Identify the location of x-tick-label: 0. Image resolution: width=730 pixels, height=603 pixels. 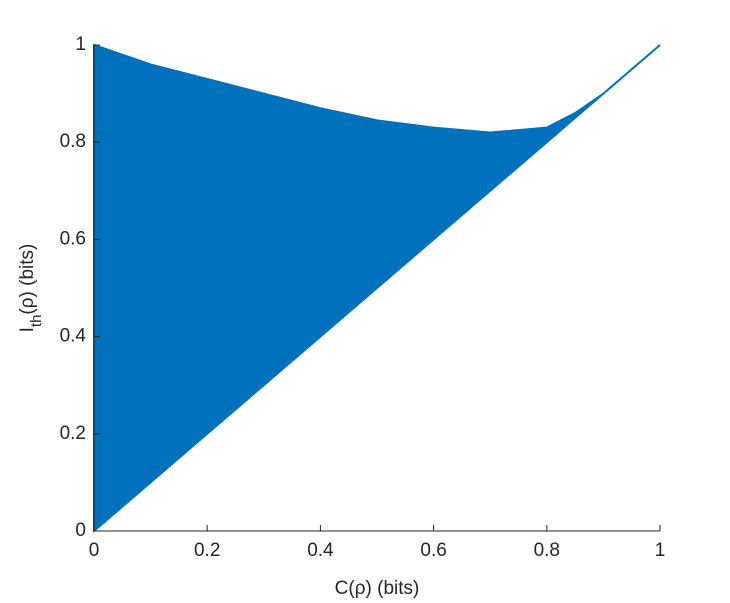
(94, 550).